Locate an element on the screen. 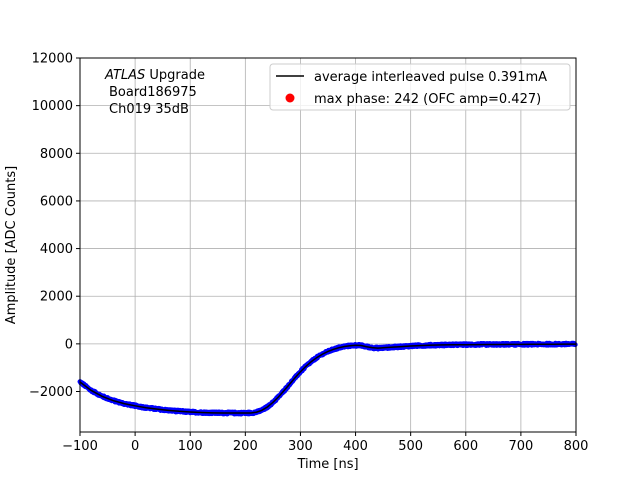 This screenshot has height=480, width=640. legend-entry-average: average interleaved pulse 0.391mA is located at coordinates (430, 77).